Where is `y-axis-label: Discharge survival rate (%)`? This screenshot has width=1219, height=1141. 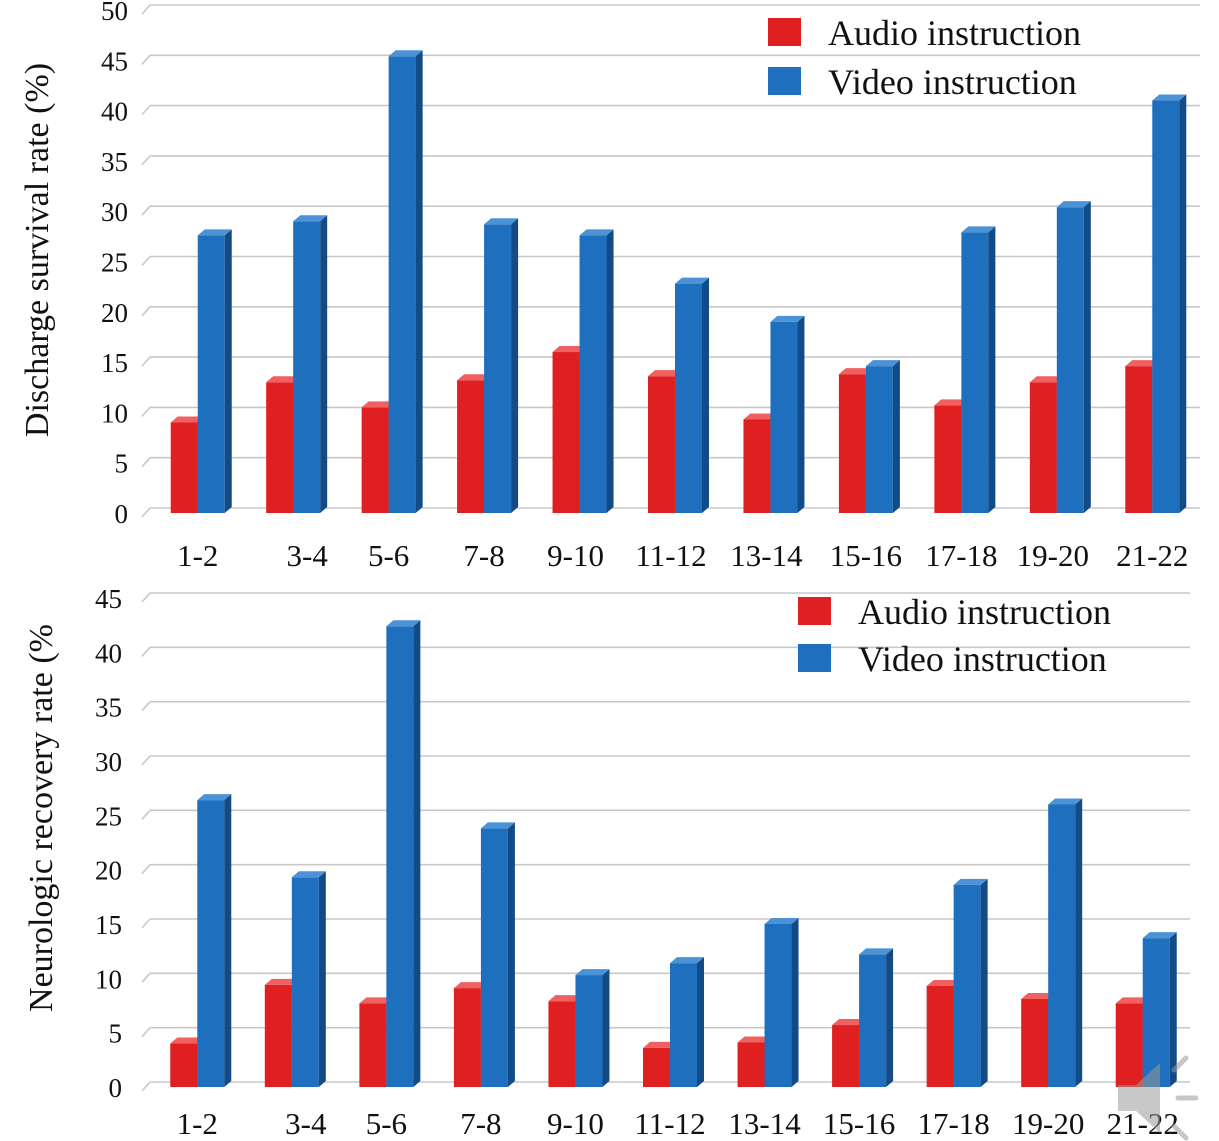
y-axis-label: Discharge survival rate (%) is located at coordinates (37, 250).